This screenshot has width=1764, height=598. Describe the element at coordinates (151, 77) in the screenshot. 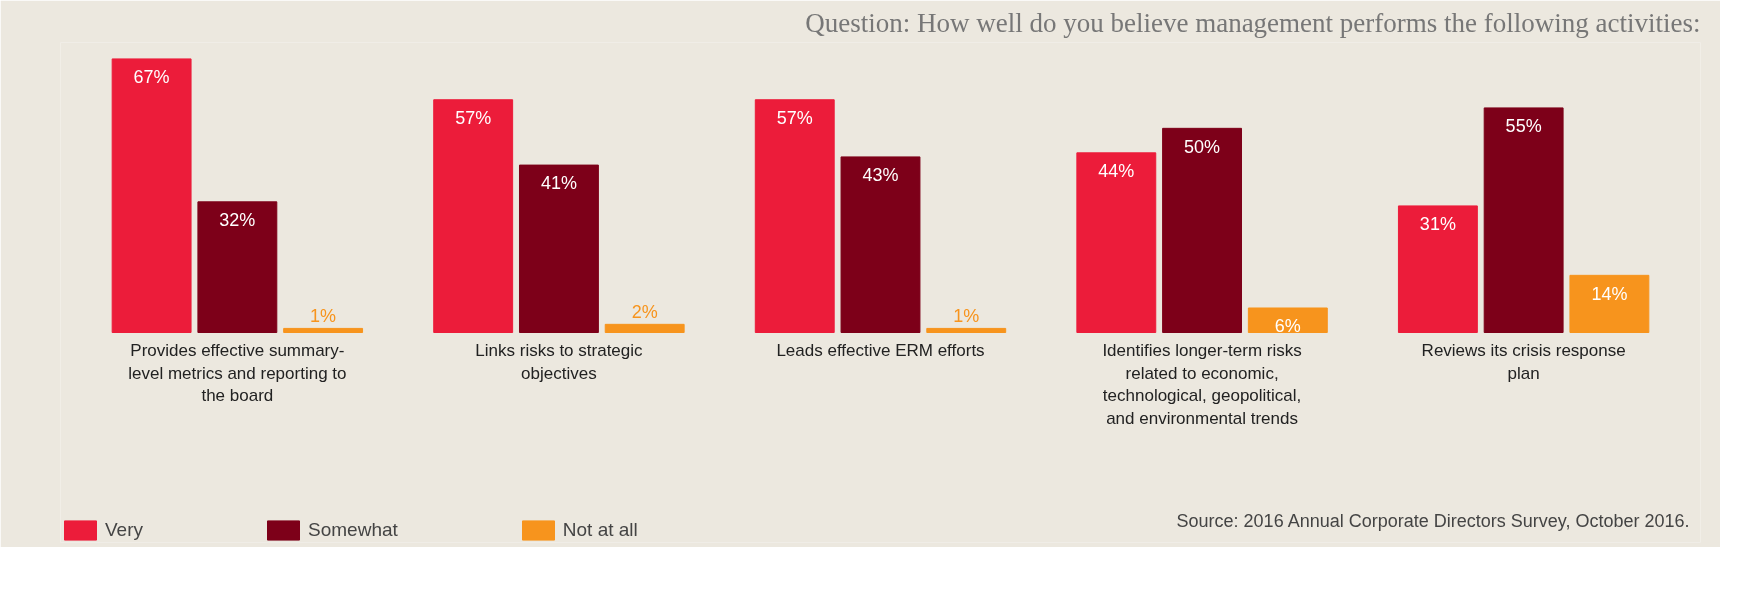

I see `data-label: 67%` at that location.